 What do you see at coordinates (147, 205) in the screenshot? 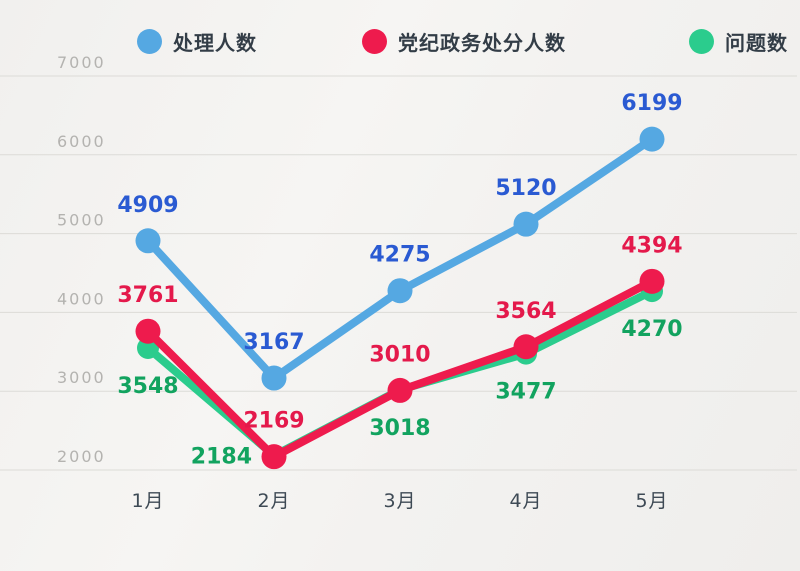
I see `data-point-value-label: 4909` at bounding box center [147, 205].